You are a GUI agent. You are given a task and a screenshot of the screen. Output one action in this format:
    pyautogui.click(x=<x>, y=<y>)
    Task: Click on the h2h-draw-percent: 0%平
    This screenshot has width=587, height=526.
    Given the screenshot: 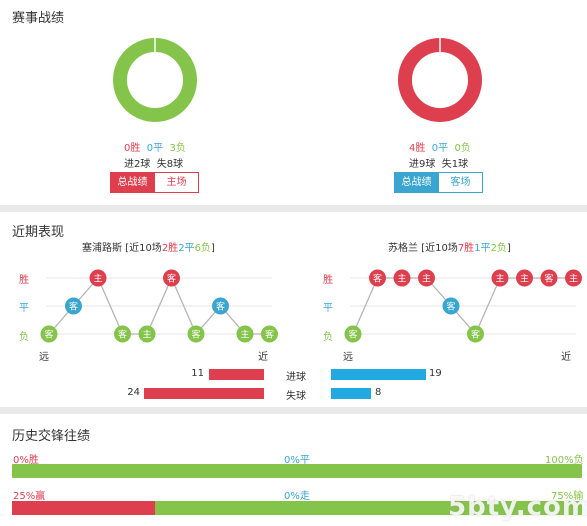 What is the action you would take?
    pyautogui.click(x=297, y=460)
    